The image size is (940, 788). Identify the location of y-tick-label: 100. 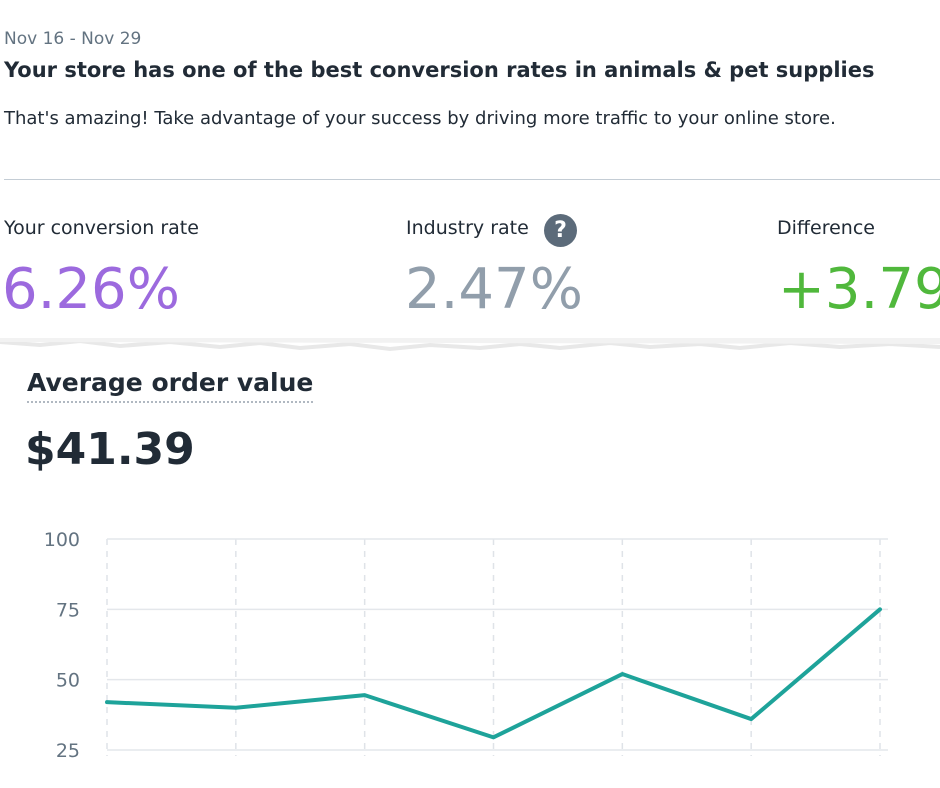
(62, 540).